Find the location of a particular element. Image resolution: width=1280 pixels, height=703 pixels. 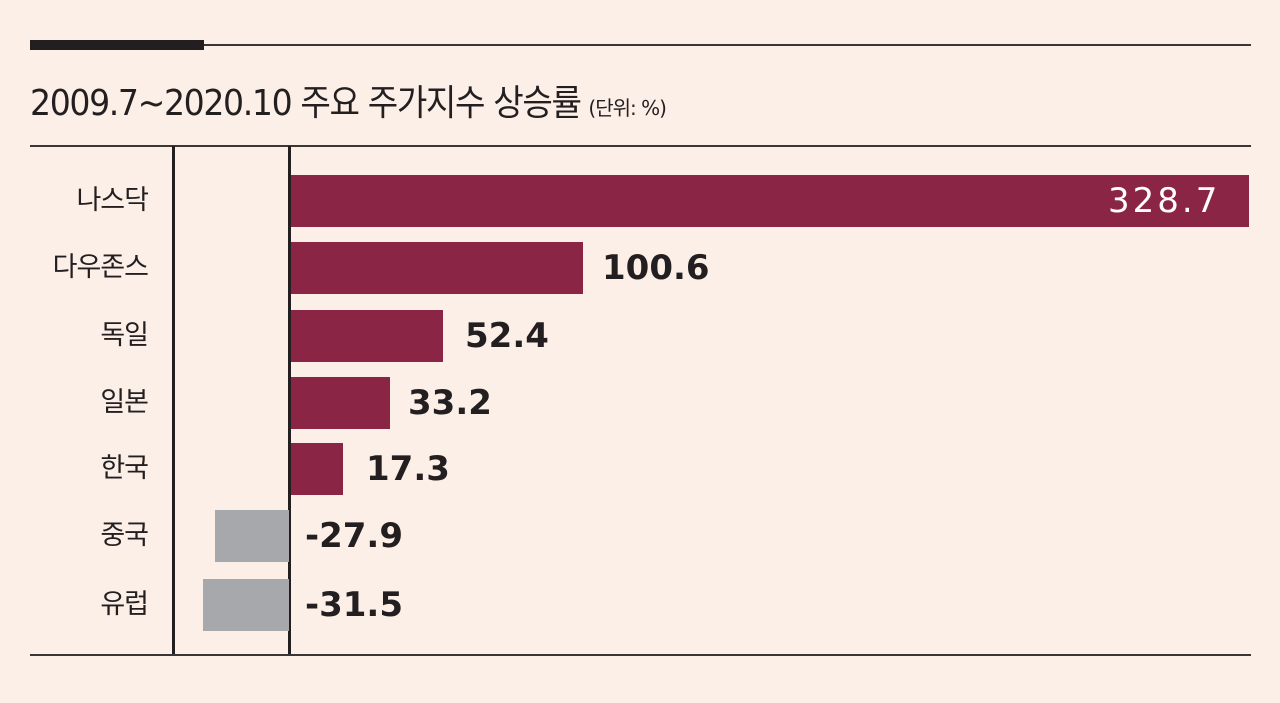

bar-row-japan: 일본 33.2 is located at coordinates (640, 403).